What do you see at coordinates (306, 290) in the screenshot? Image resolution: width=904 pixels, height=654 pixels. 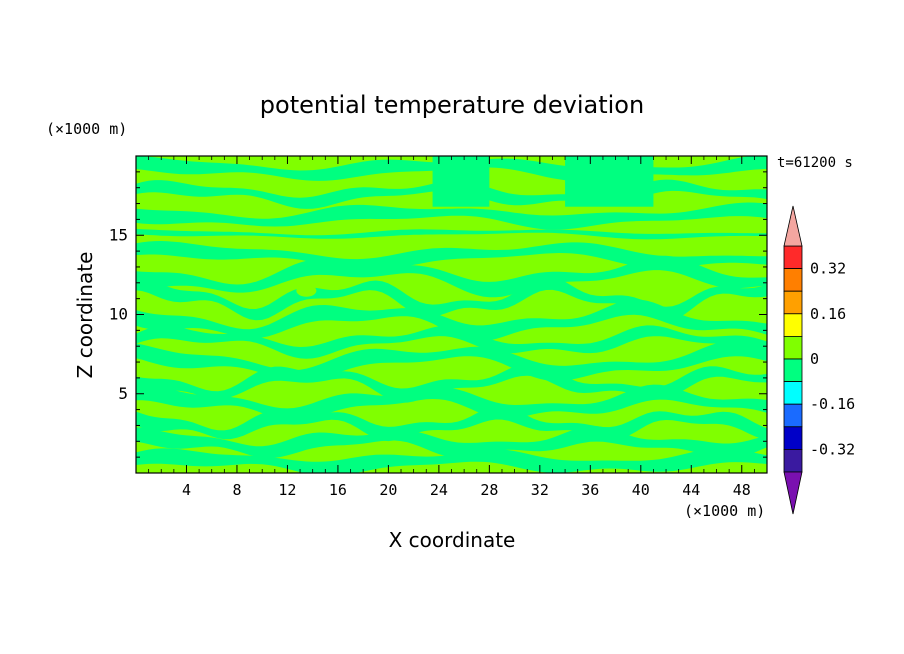 I see `contour-island` at bounding box center [306, 290].